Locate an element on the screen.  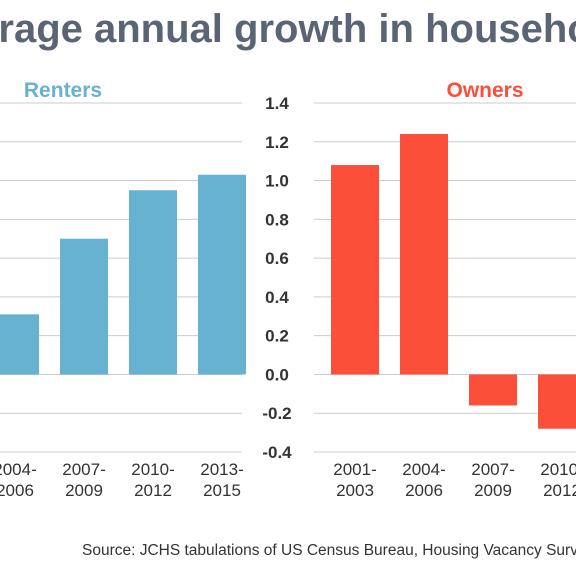
renters-bar-2010-2012 is located at coordinates (153, 282).